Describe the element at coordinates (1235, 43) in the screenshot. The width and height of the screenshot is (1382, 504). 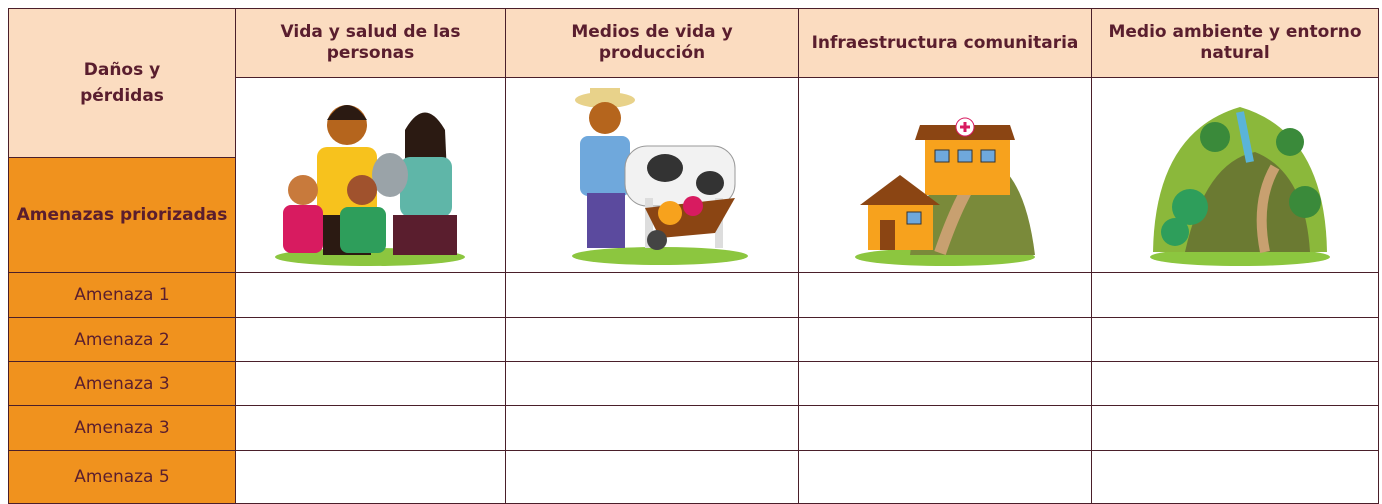
I see `column-header: Medio ambiente y entorno natural` at that location.